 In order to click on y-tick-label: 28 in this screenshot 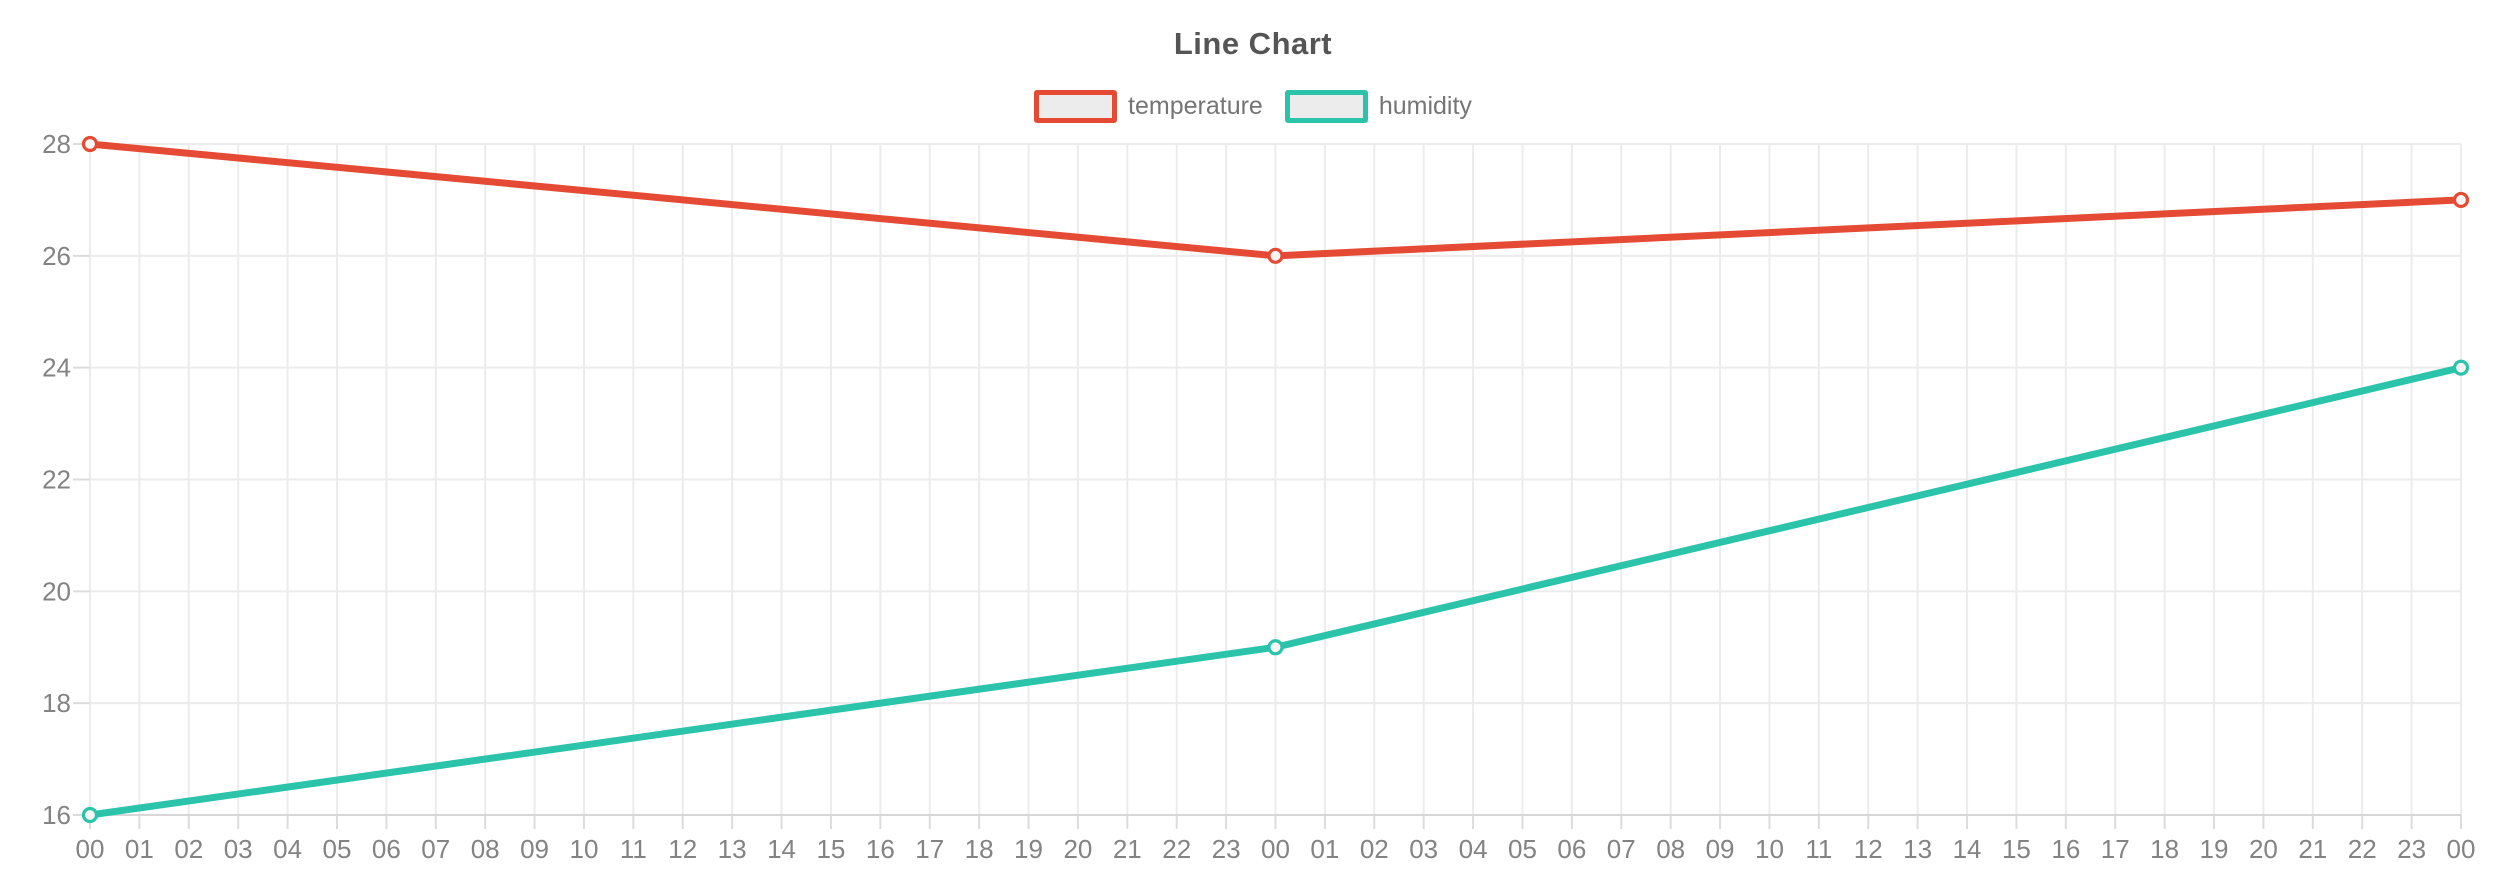, I will do `click(56, 144)`.